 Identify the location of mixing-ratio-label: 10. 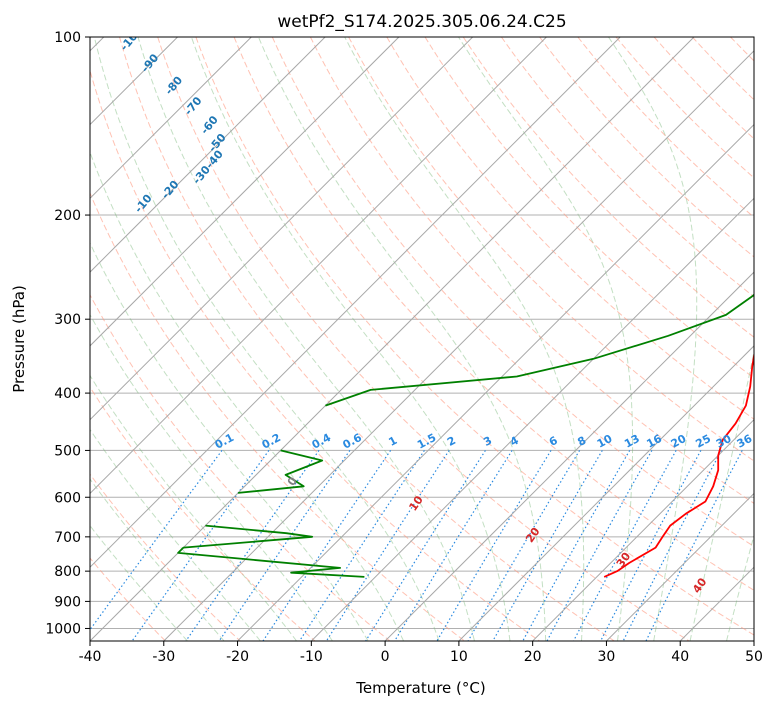
(605, 441).